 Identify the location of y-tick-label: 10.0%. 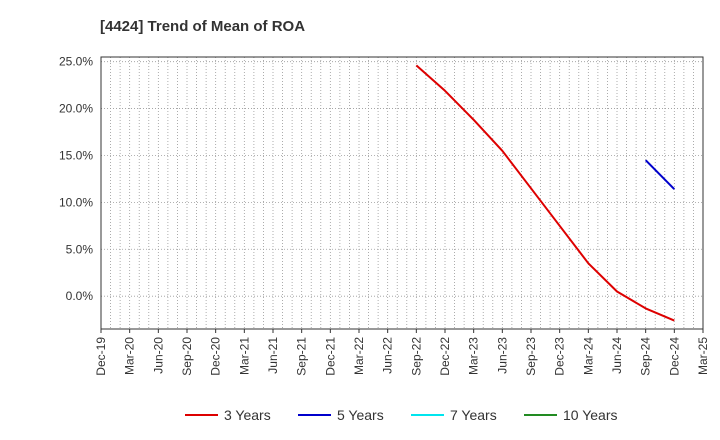
(76, 202).